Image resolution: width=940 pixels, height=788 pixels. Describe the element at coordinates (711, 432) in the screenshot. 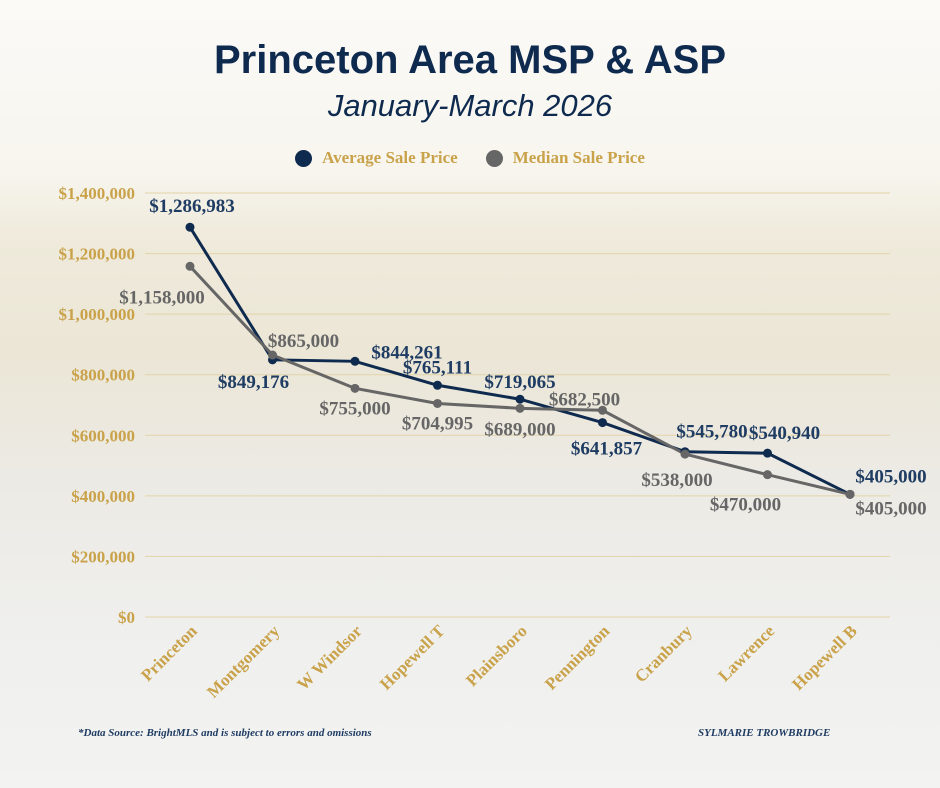

I see `data-label: $545,780` at that location.